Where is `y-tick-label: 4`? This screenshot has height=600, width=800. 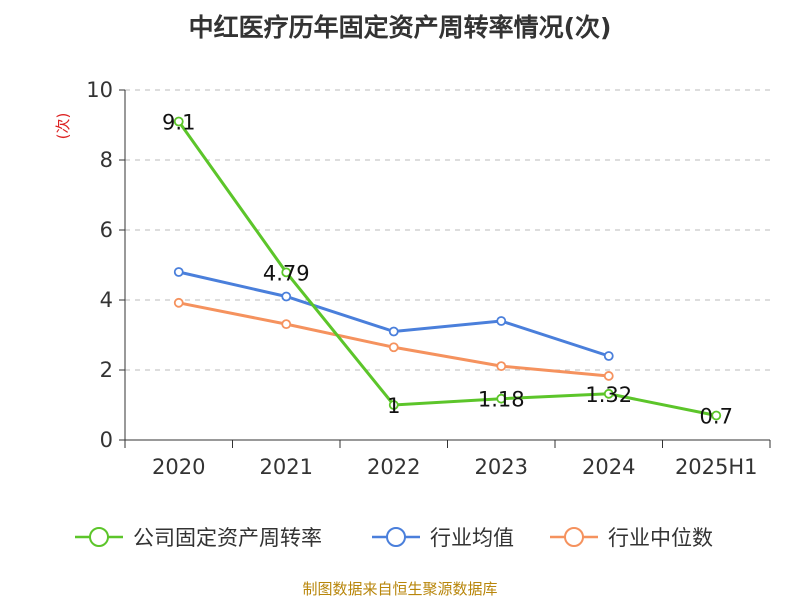
y-tick-label: 4 is located at coordinates (106, 300).